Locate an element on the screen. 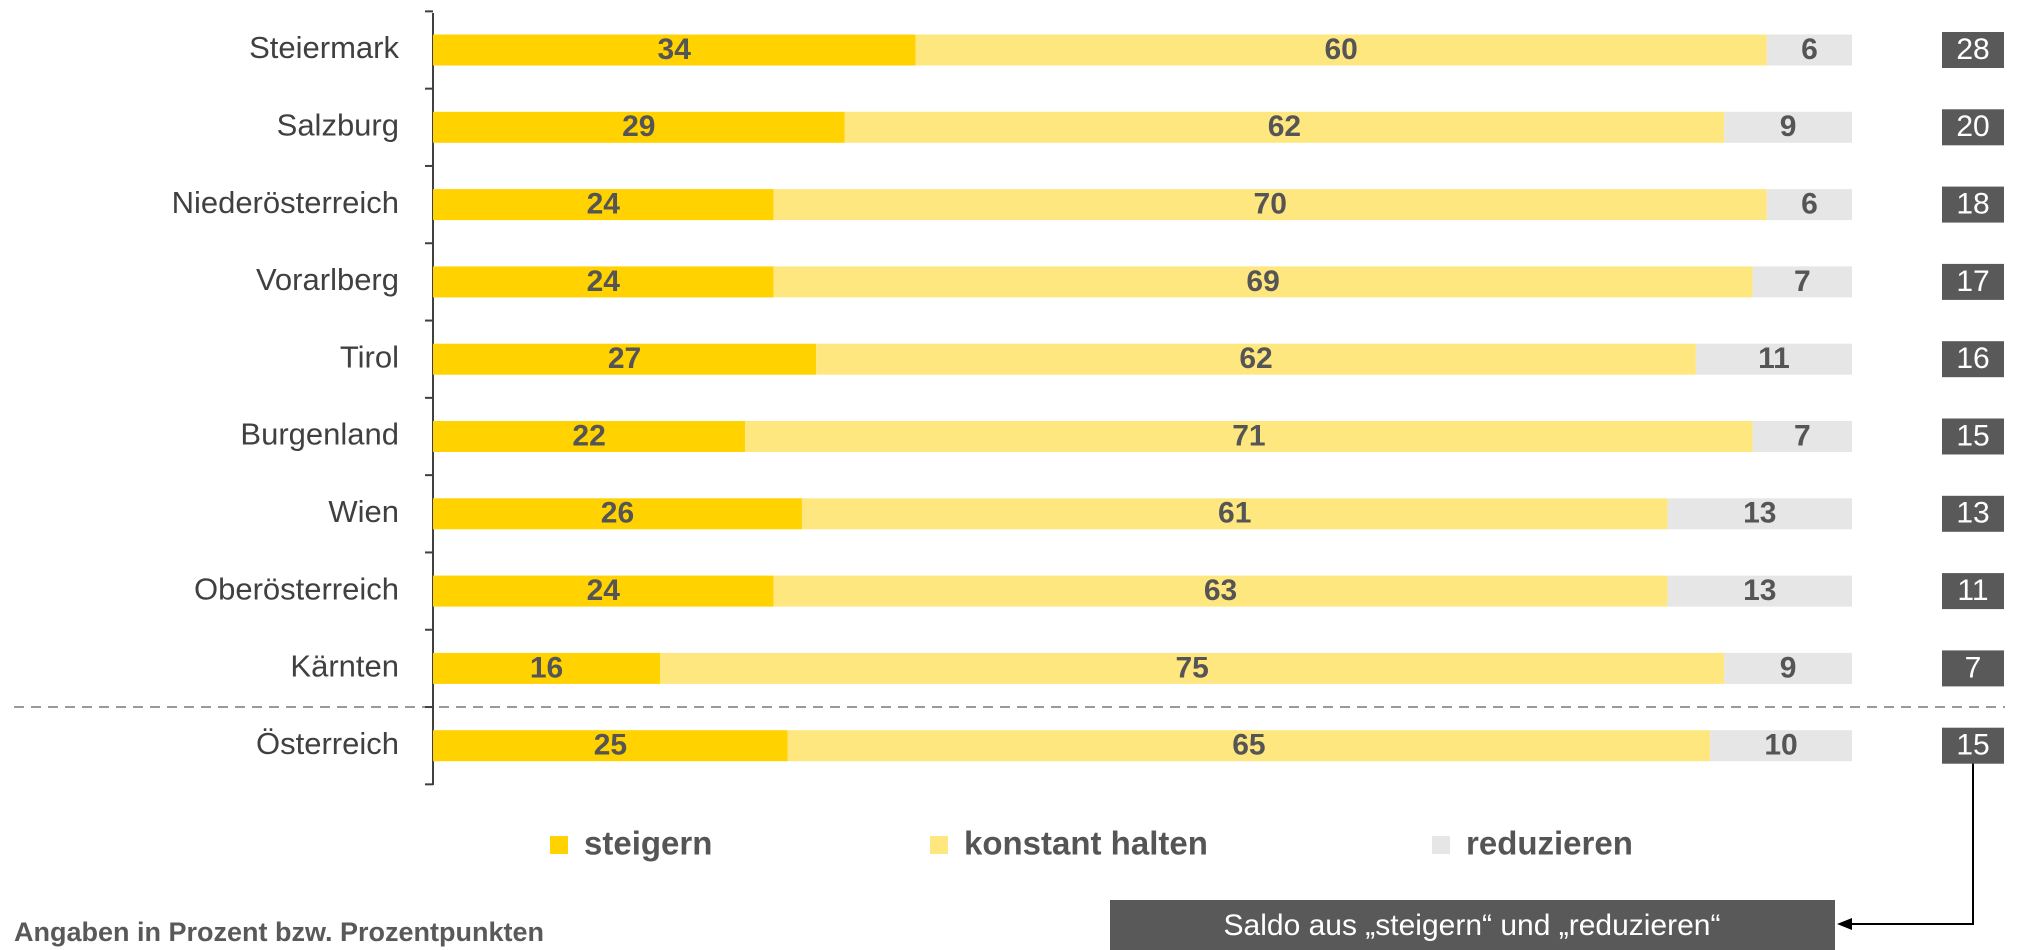  data-label: 71 is located at coordinates (1248, 435).